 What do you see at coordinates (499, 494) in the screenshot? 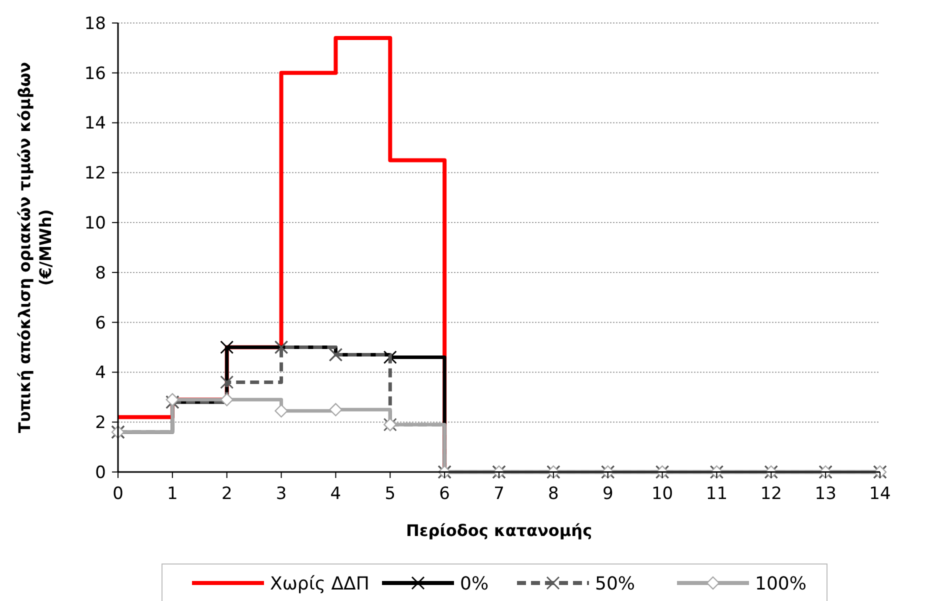
I see `x-tick-label: 7` at bounding box center [499, 494].